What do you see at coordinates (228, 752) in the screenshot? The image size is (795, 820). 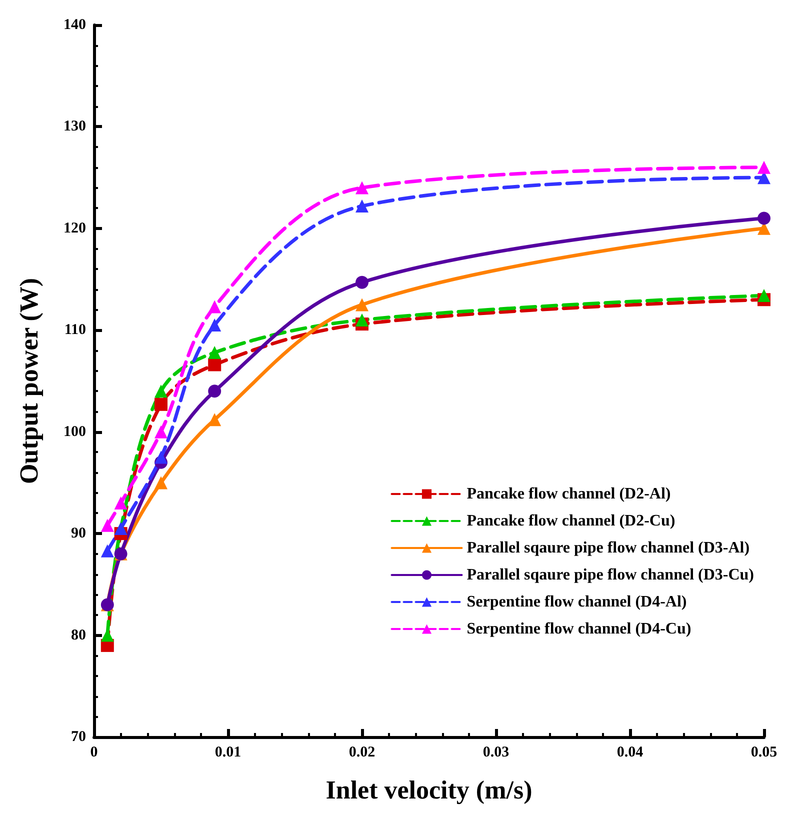 I see `x-tick-label: 0.01` at bounding box center [228, 752].